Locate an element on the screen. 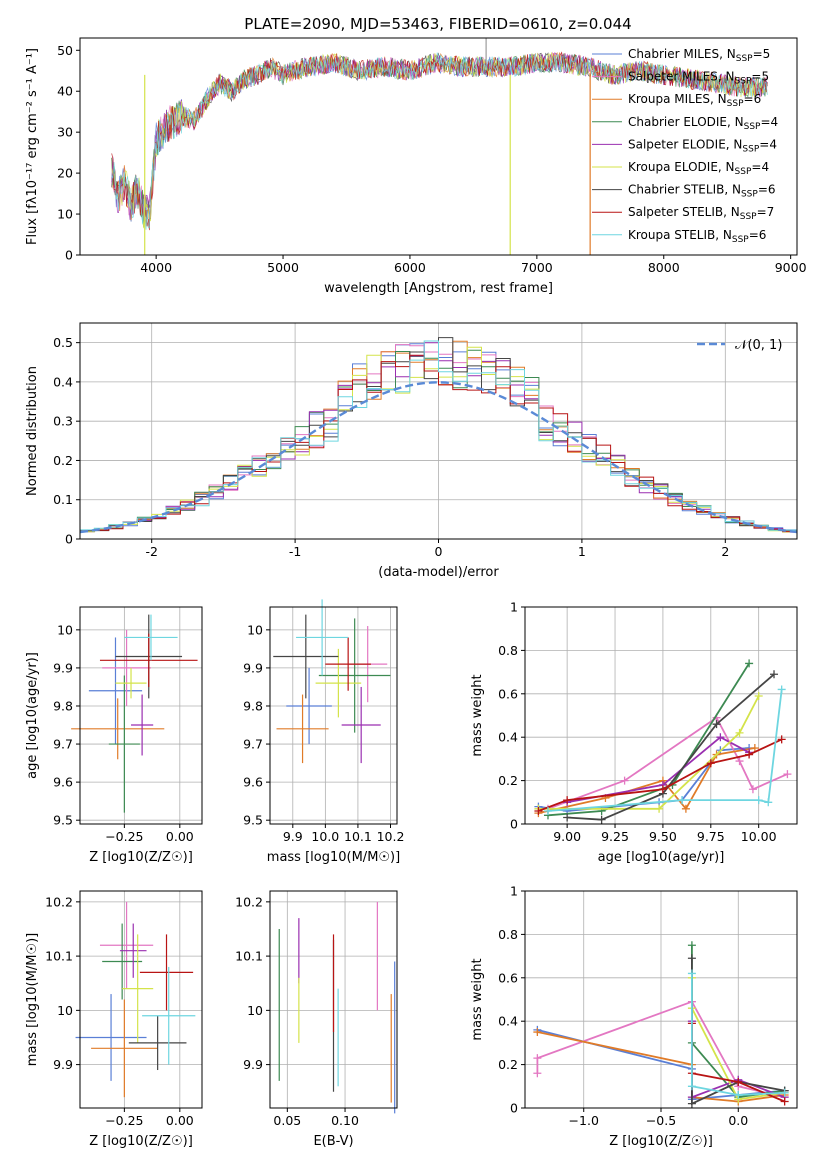 This screenshot has height=1174, width=819. x-tick-label: −0.25 is located at coordinates (124, 836).